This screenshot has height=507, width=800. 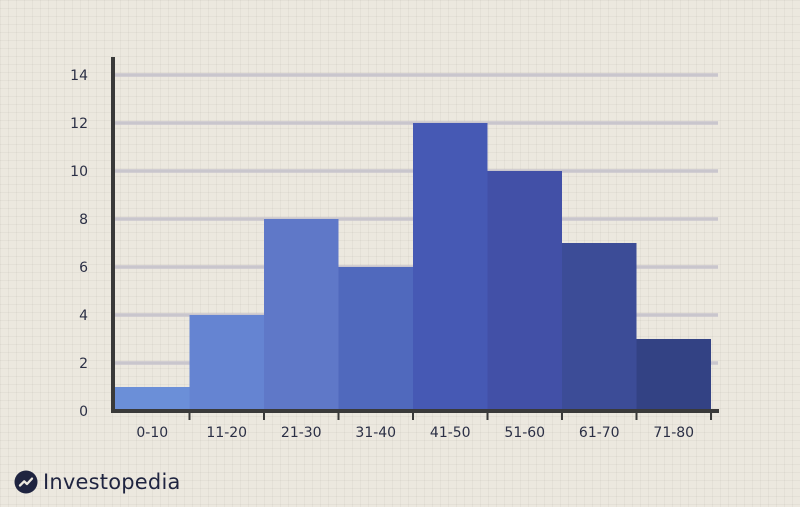 What do you see at coordinates (79, 244) in the screenshot?
I see `y-tick-labels: 0 2 4 6 8 10 12 14` at bounding box center [79, 244].